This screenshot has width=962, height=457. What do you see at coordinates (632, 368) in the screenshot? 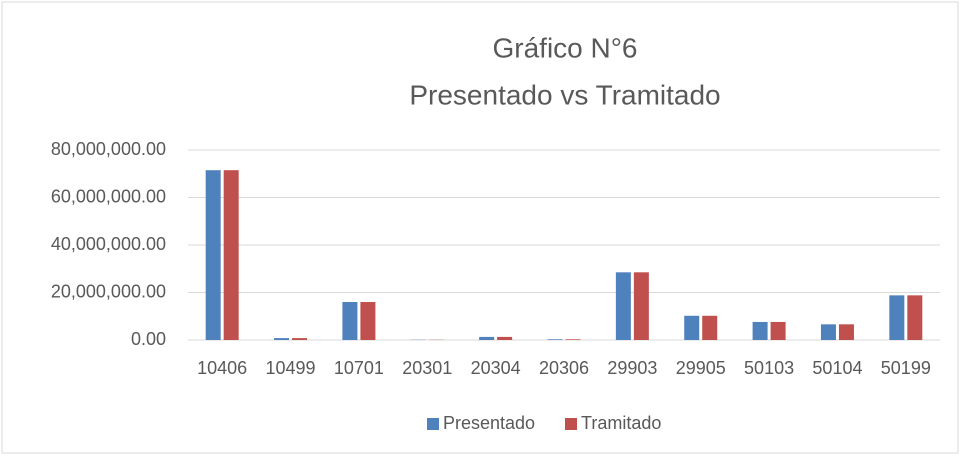
I see `x-tick-label: 29903` at bounding box center [632, 368].